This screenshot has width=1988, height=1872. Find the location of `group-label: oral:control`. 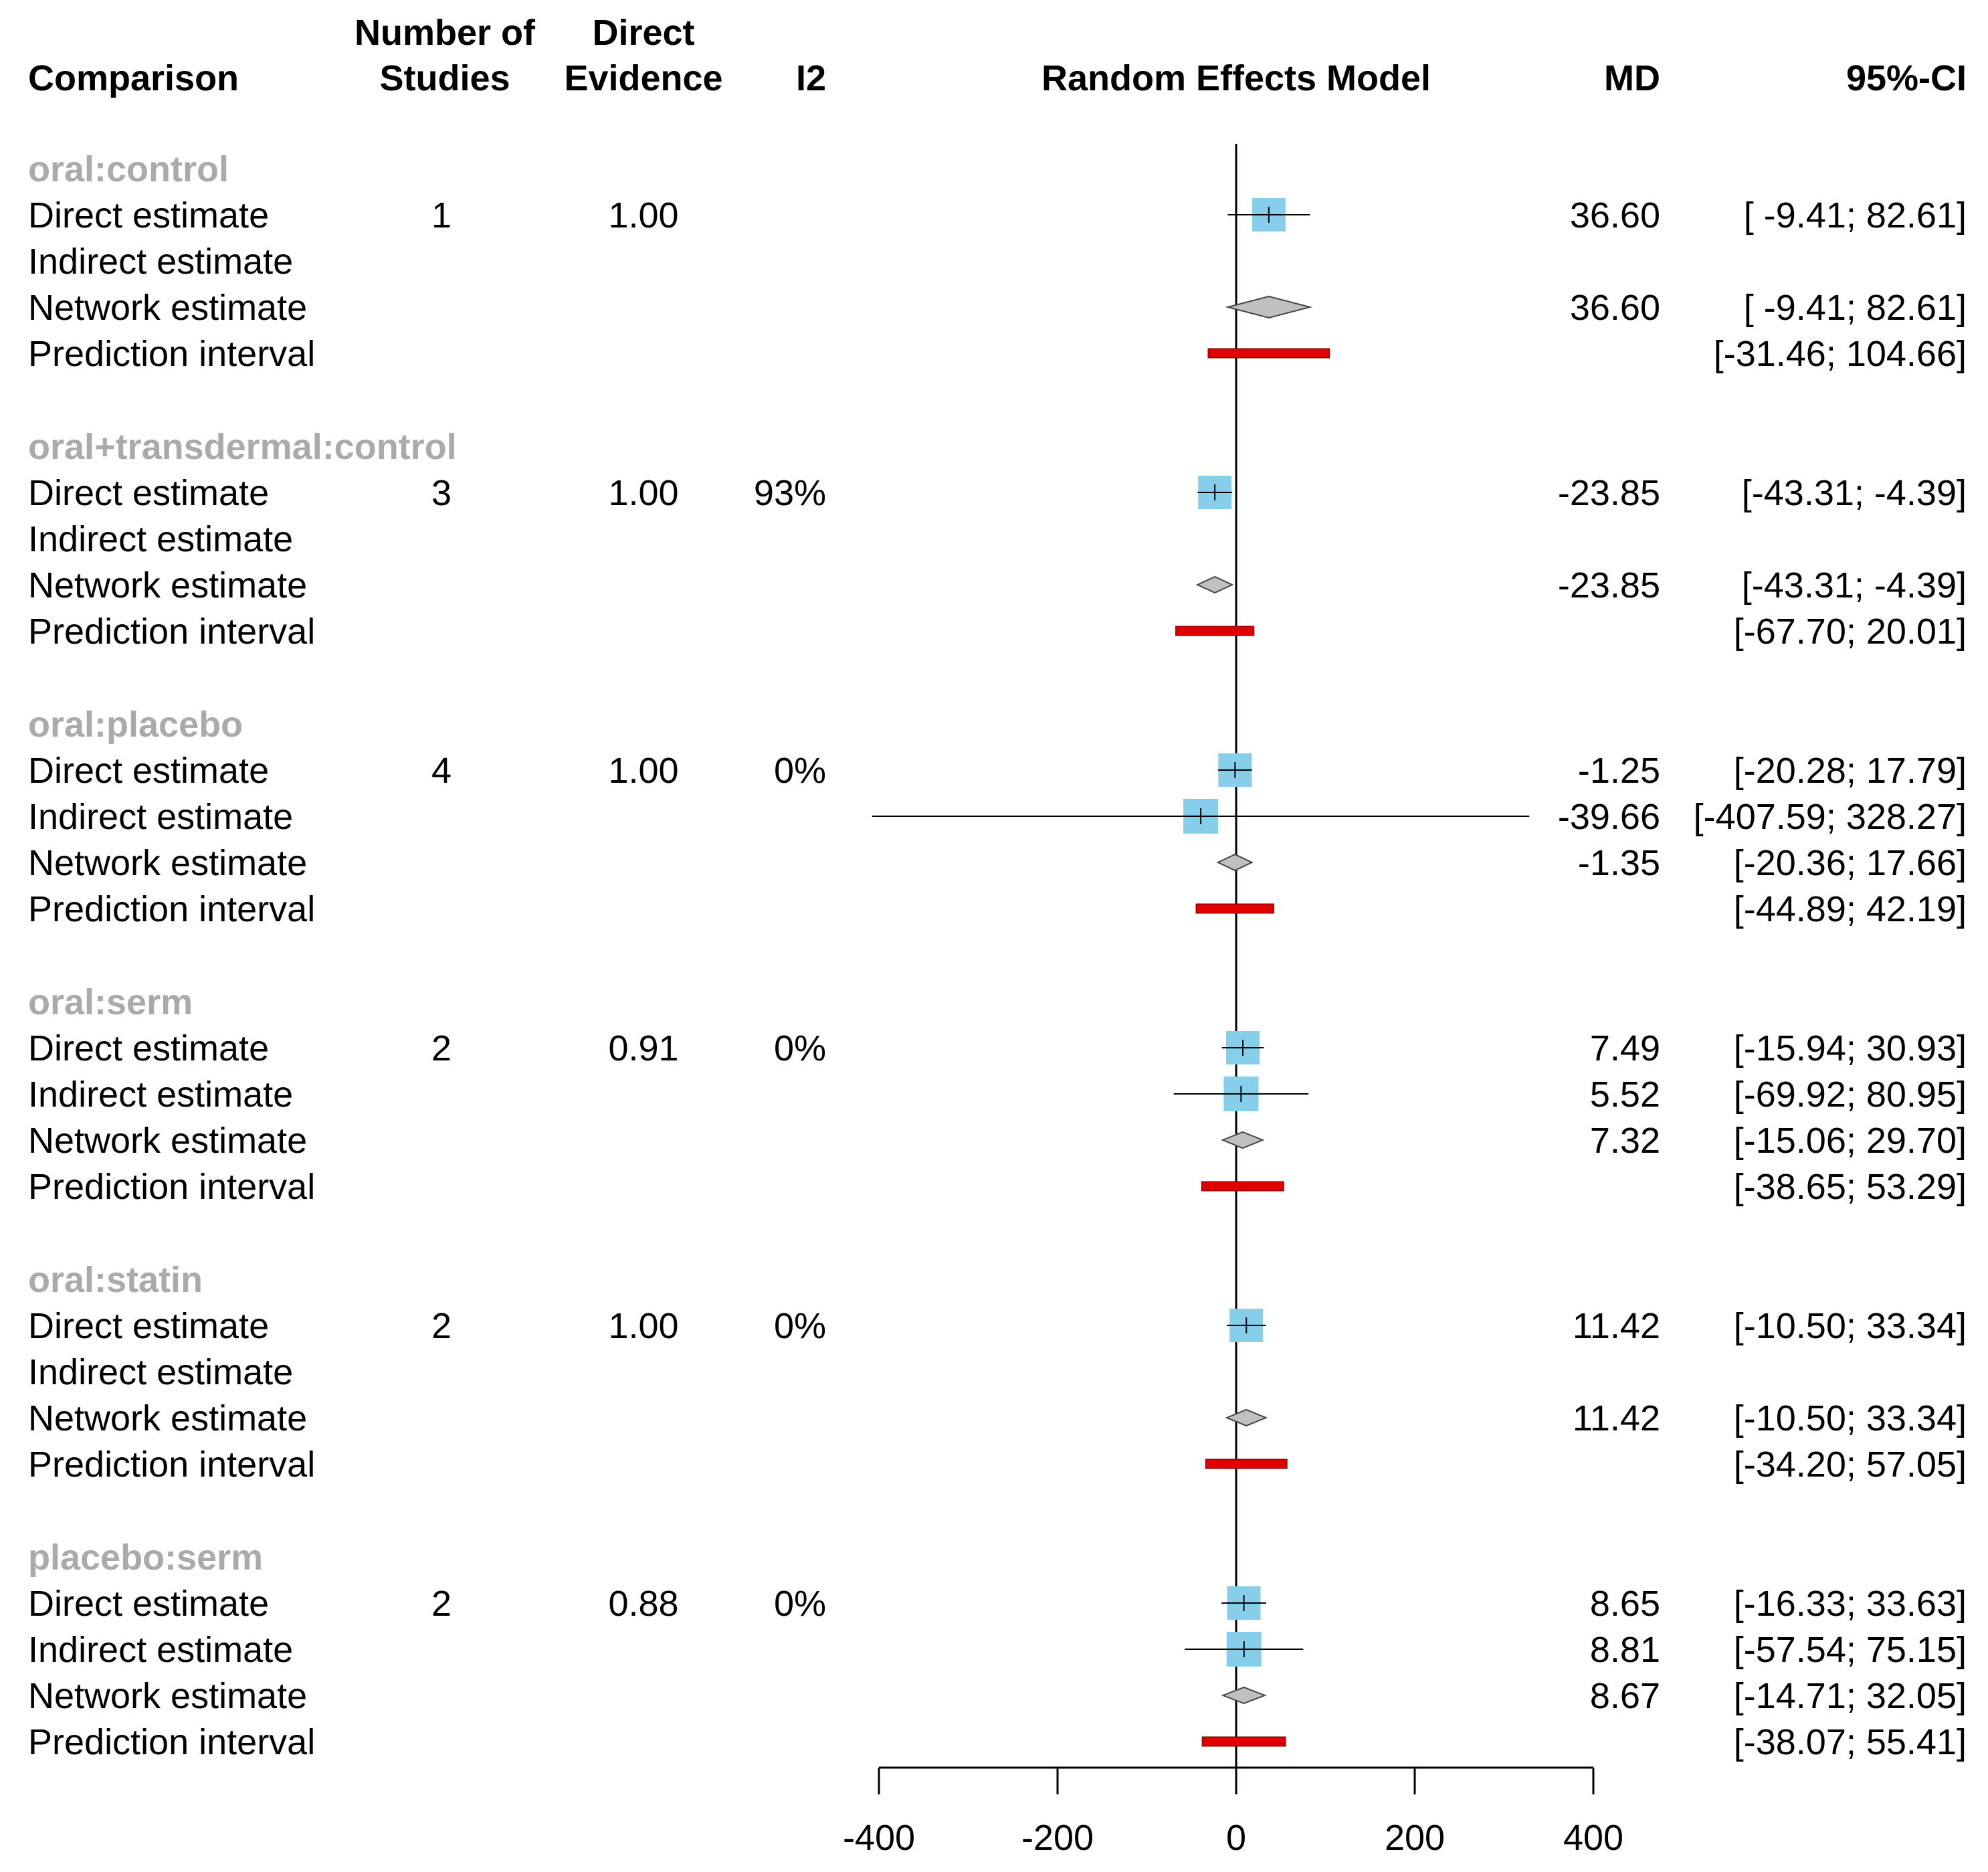

group-label: oral:control is located at coordinates (128, 169).